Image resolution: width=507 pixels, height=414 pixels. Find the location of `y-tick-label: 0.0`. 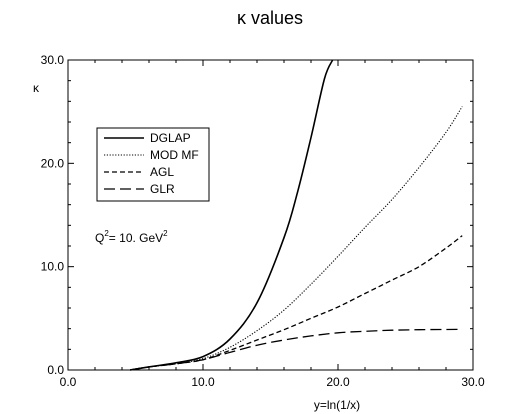

y-tick-label: 0.0 is located at coordinates (55, 370).